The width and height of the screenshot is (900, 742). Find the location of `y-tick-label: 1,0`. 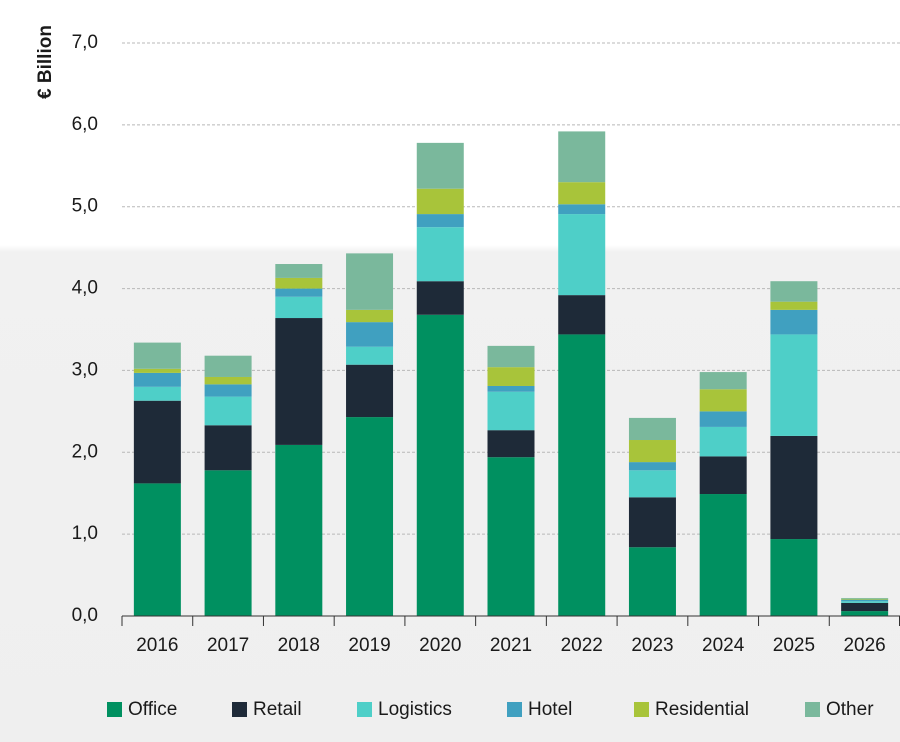

y-tick-label: 1,0 is located at coordinates (85, 533).